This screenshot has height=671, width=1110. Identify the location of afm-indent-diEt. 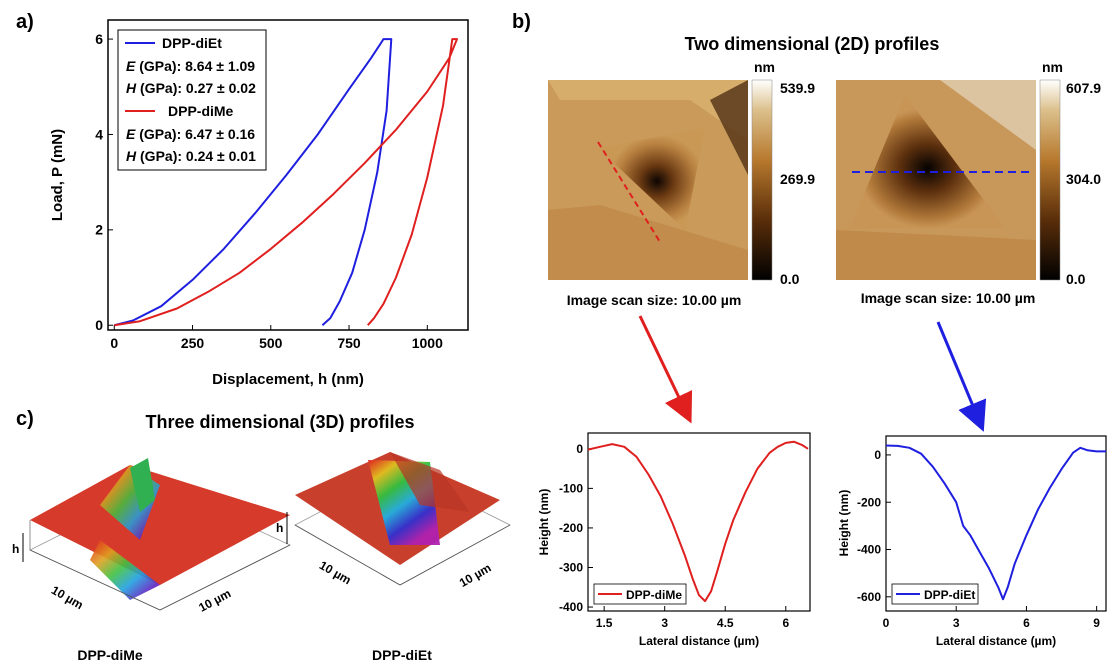
(927, 161).